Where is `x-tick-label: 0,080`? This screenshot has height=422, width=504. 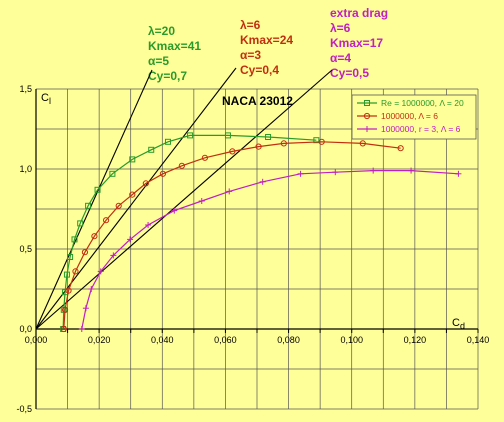
x-tick-label: 0,080 is located at coordinates (288, 340).